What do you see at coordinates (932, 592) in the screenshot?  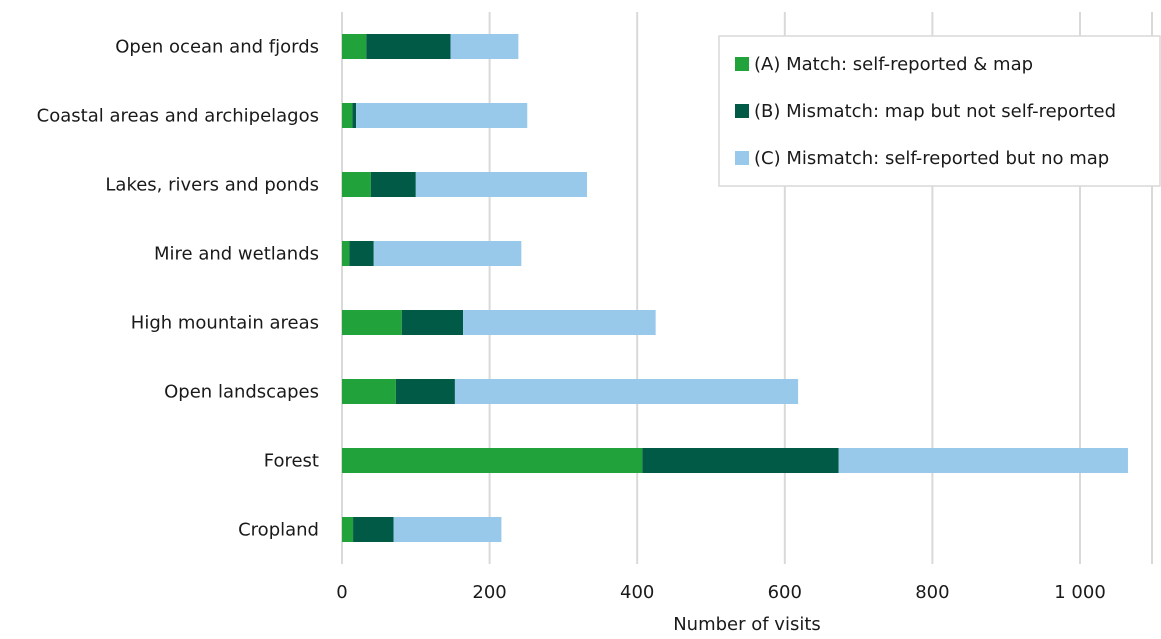 I see `x-tick-label: 800` at bounding box center [932, 592].